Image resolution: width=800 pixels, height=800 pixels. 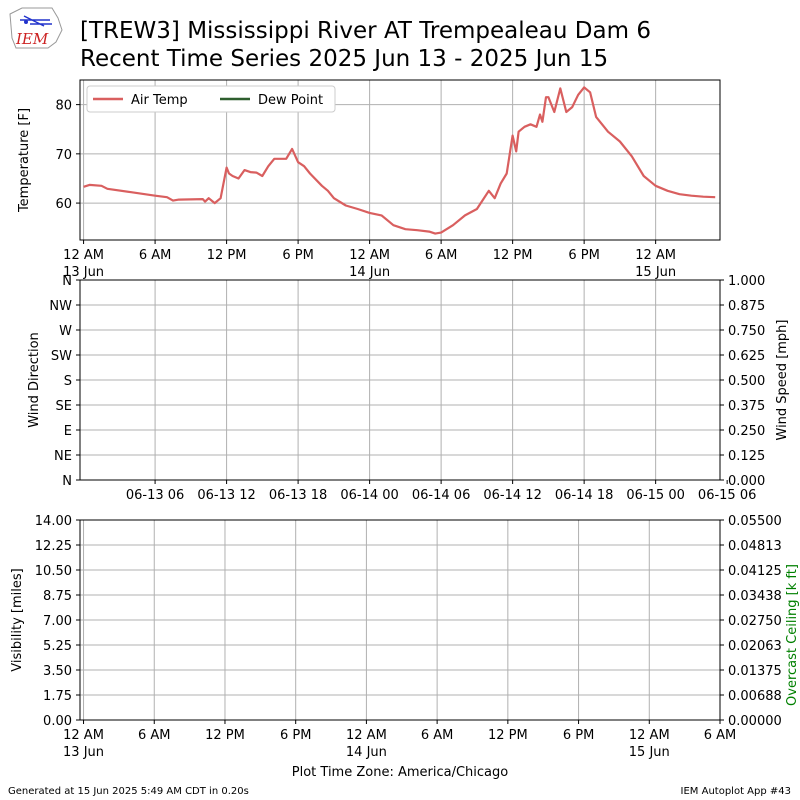 What do you see at coordinates (369, 272) in the screenshot?
I see `temp-x-tick-date: 14 Jun` at bounding box center [369, 272].